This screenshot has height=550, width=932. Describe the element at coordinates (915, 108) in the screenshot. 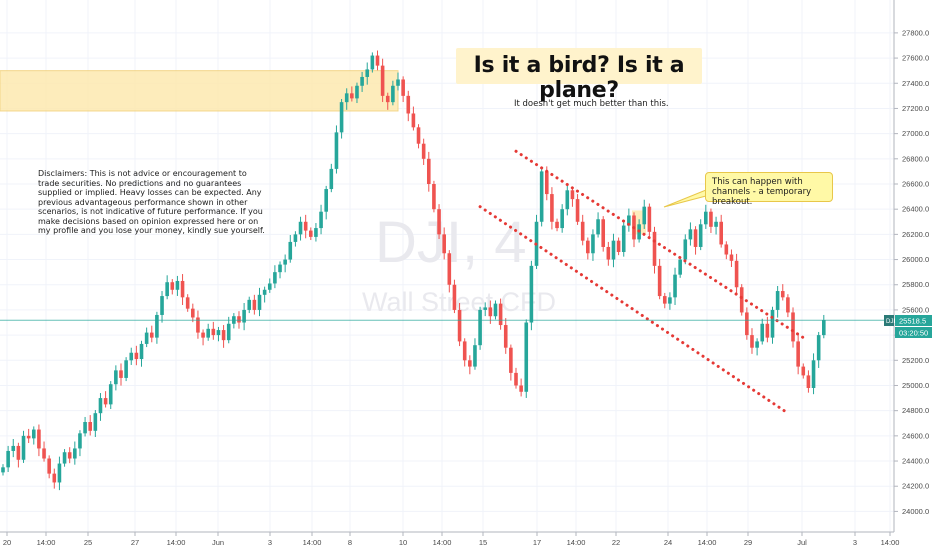

I see `y-tick-label: 27200.0` at that location.